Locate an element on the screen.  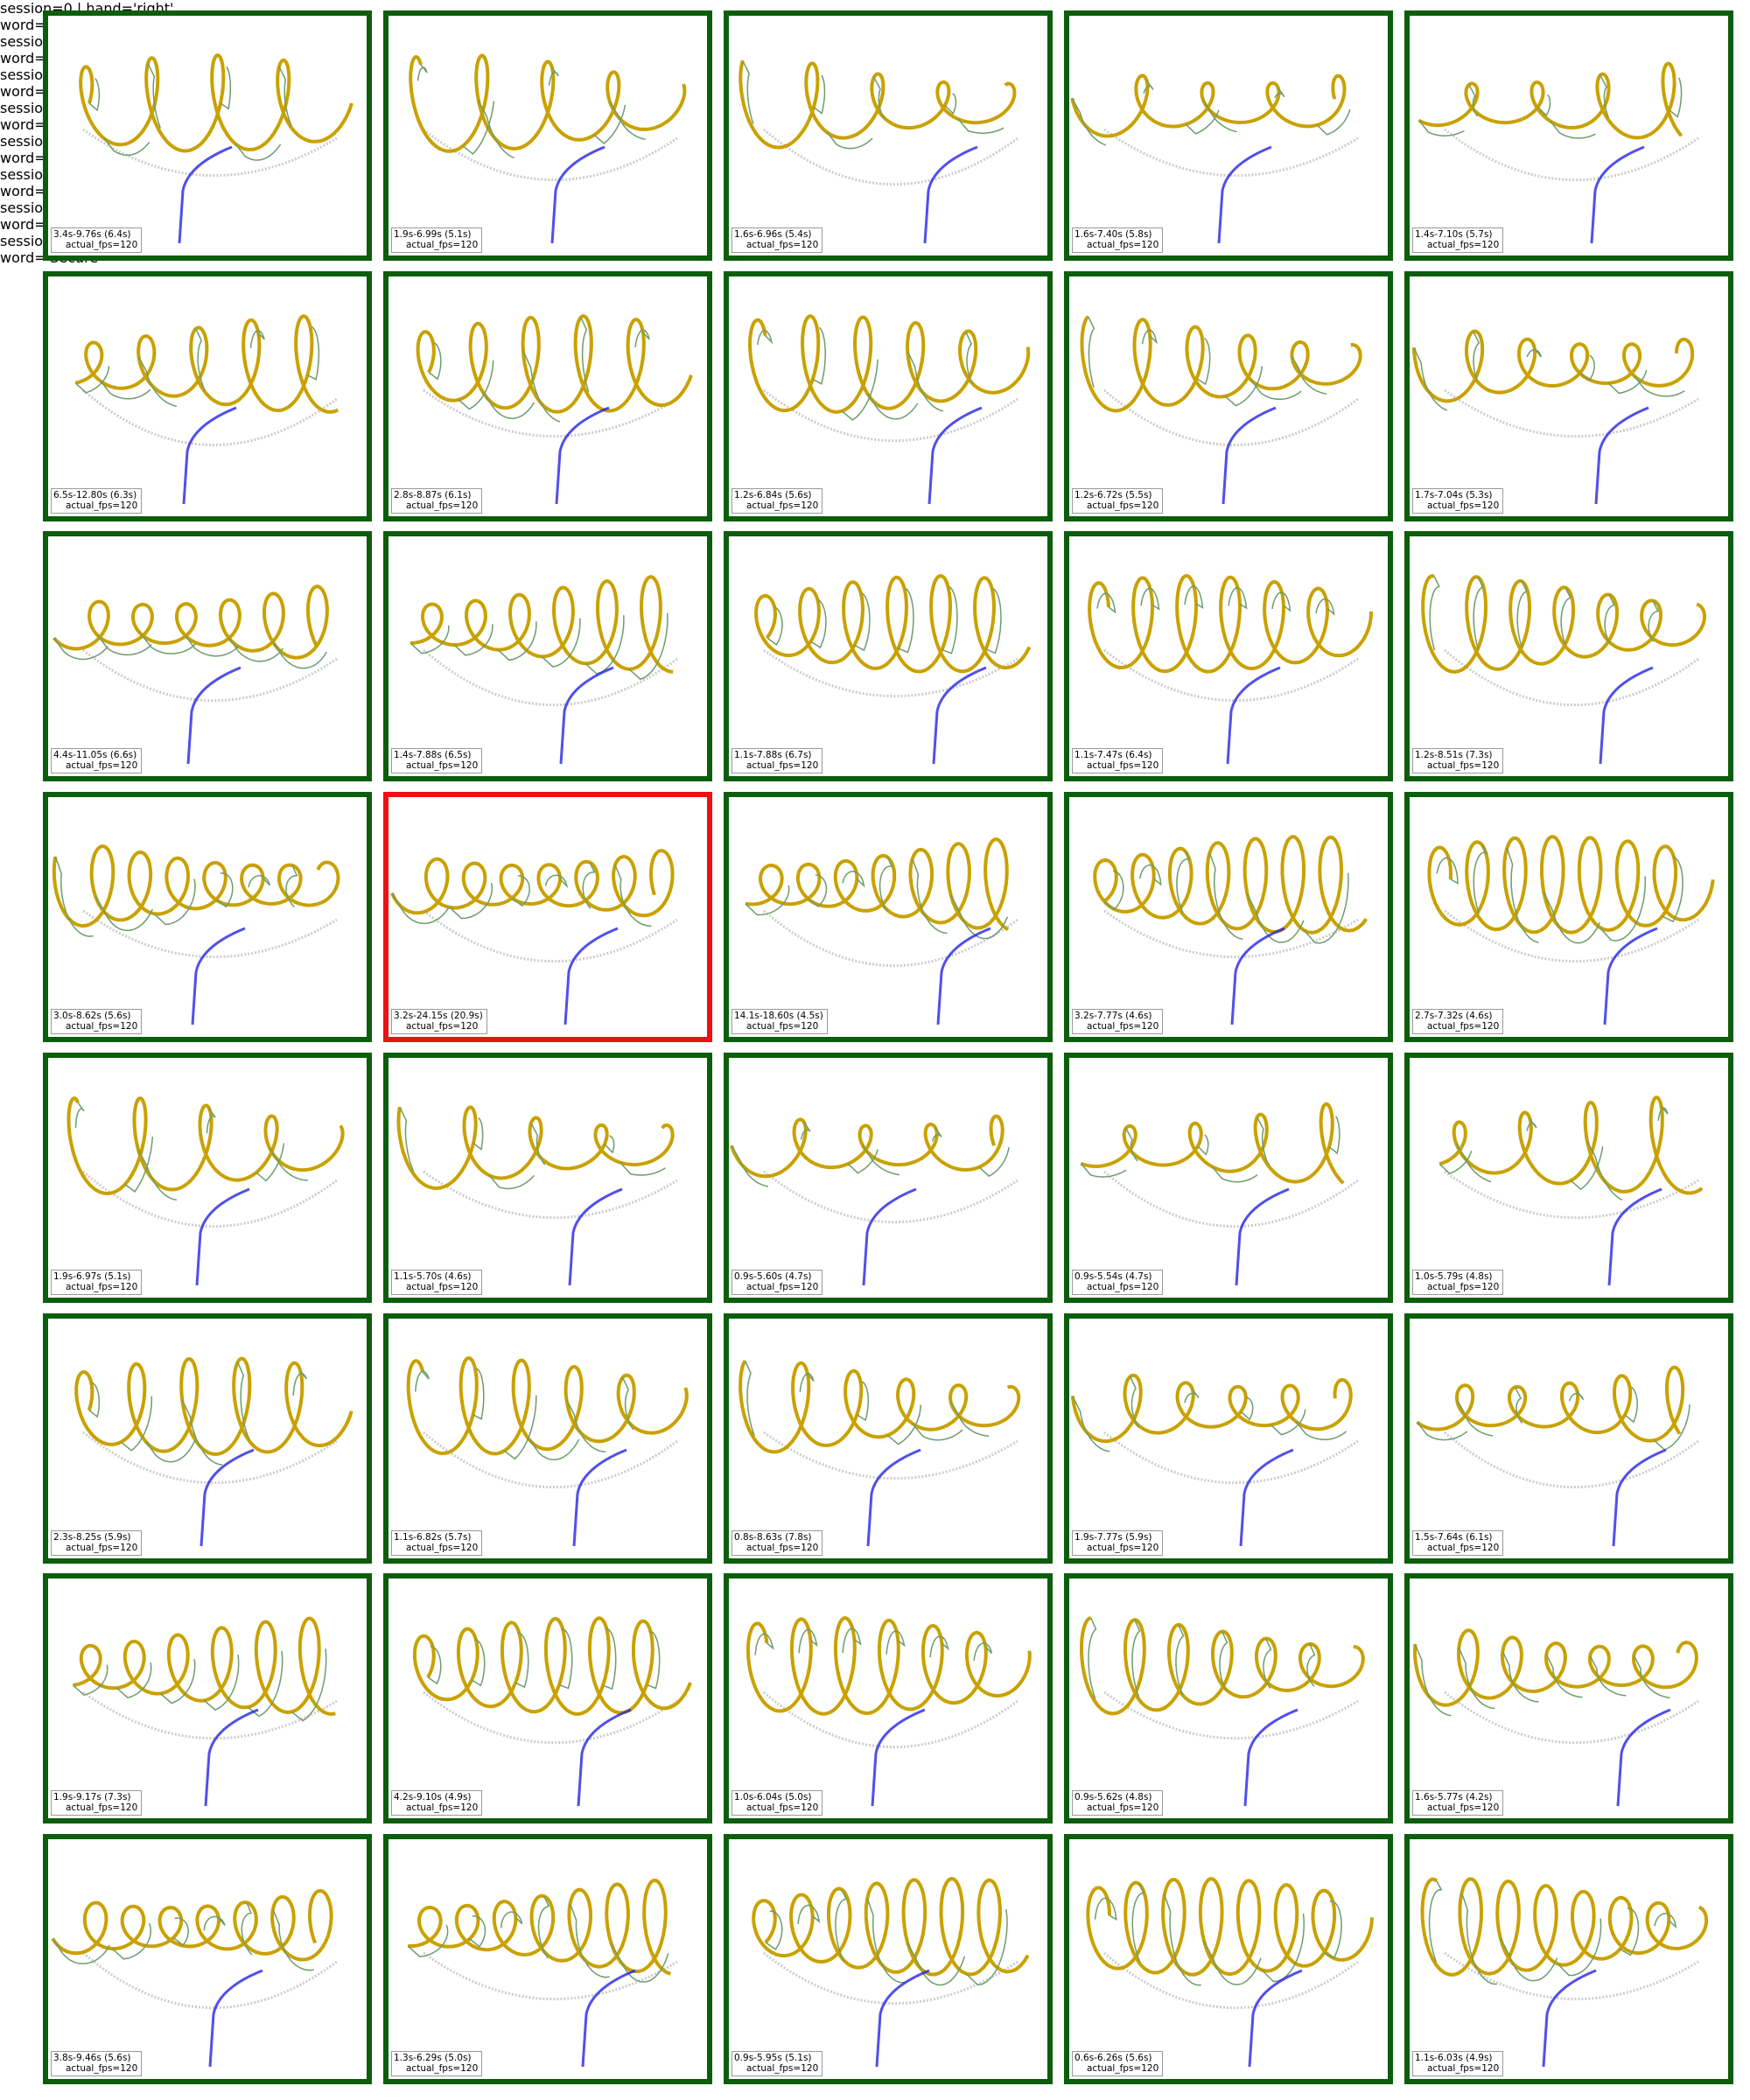
time-info: 1.3s-6.29s (5.0s) actual_fps=120 is located at coordinates (437, 2063).